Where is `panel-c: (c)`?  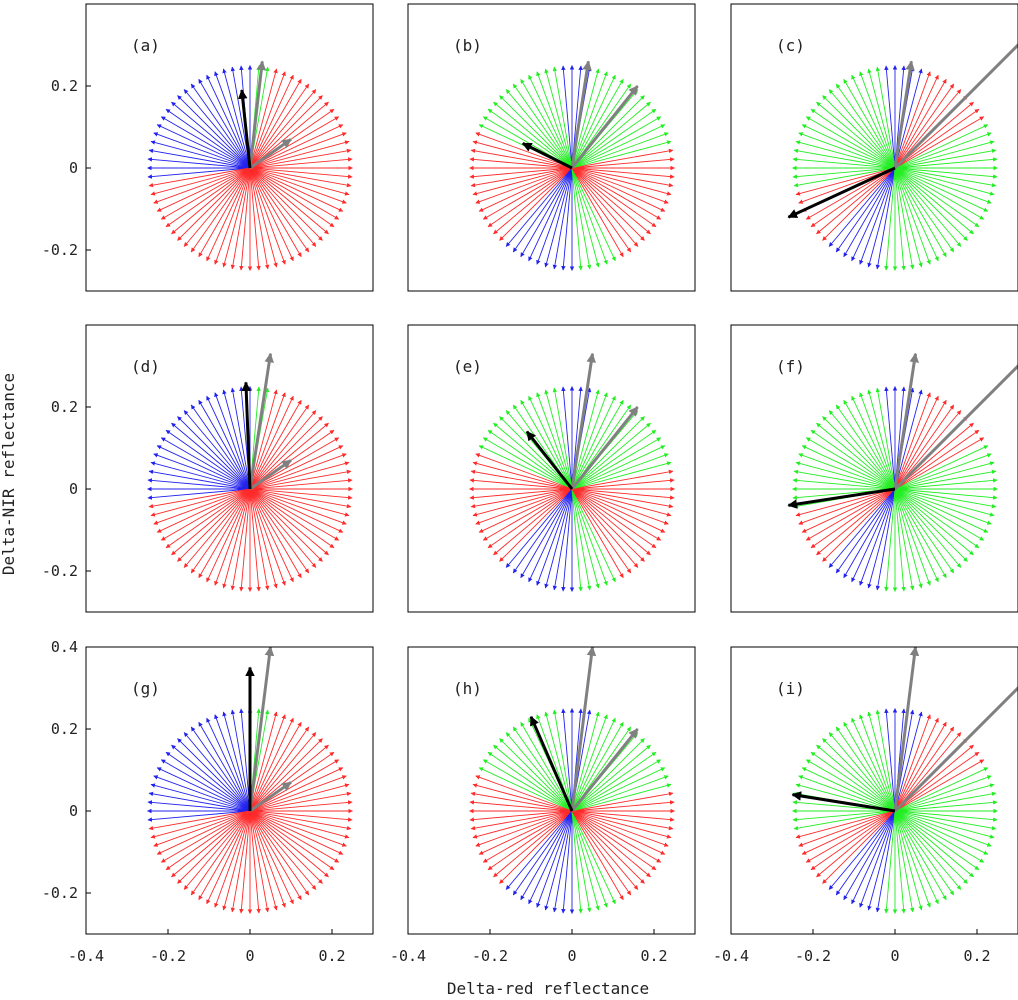 panel-c: (c) is located at coordinates (874, 147).